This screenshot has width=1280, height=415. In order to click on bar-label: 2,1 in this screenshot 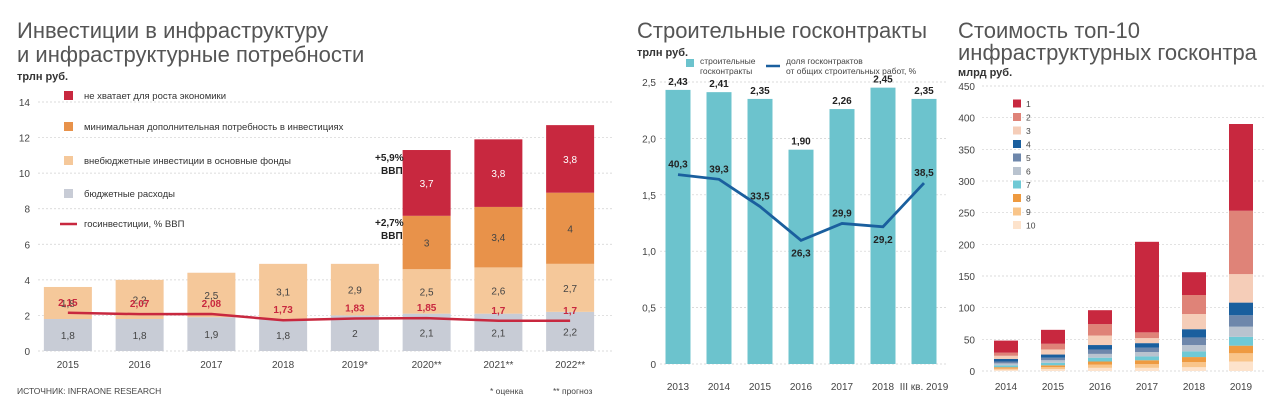, I will do `click(427, 333)`.